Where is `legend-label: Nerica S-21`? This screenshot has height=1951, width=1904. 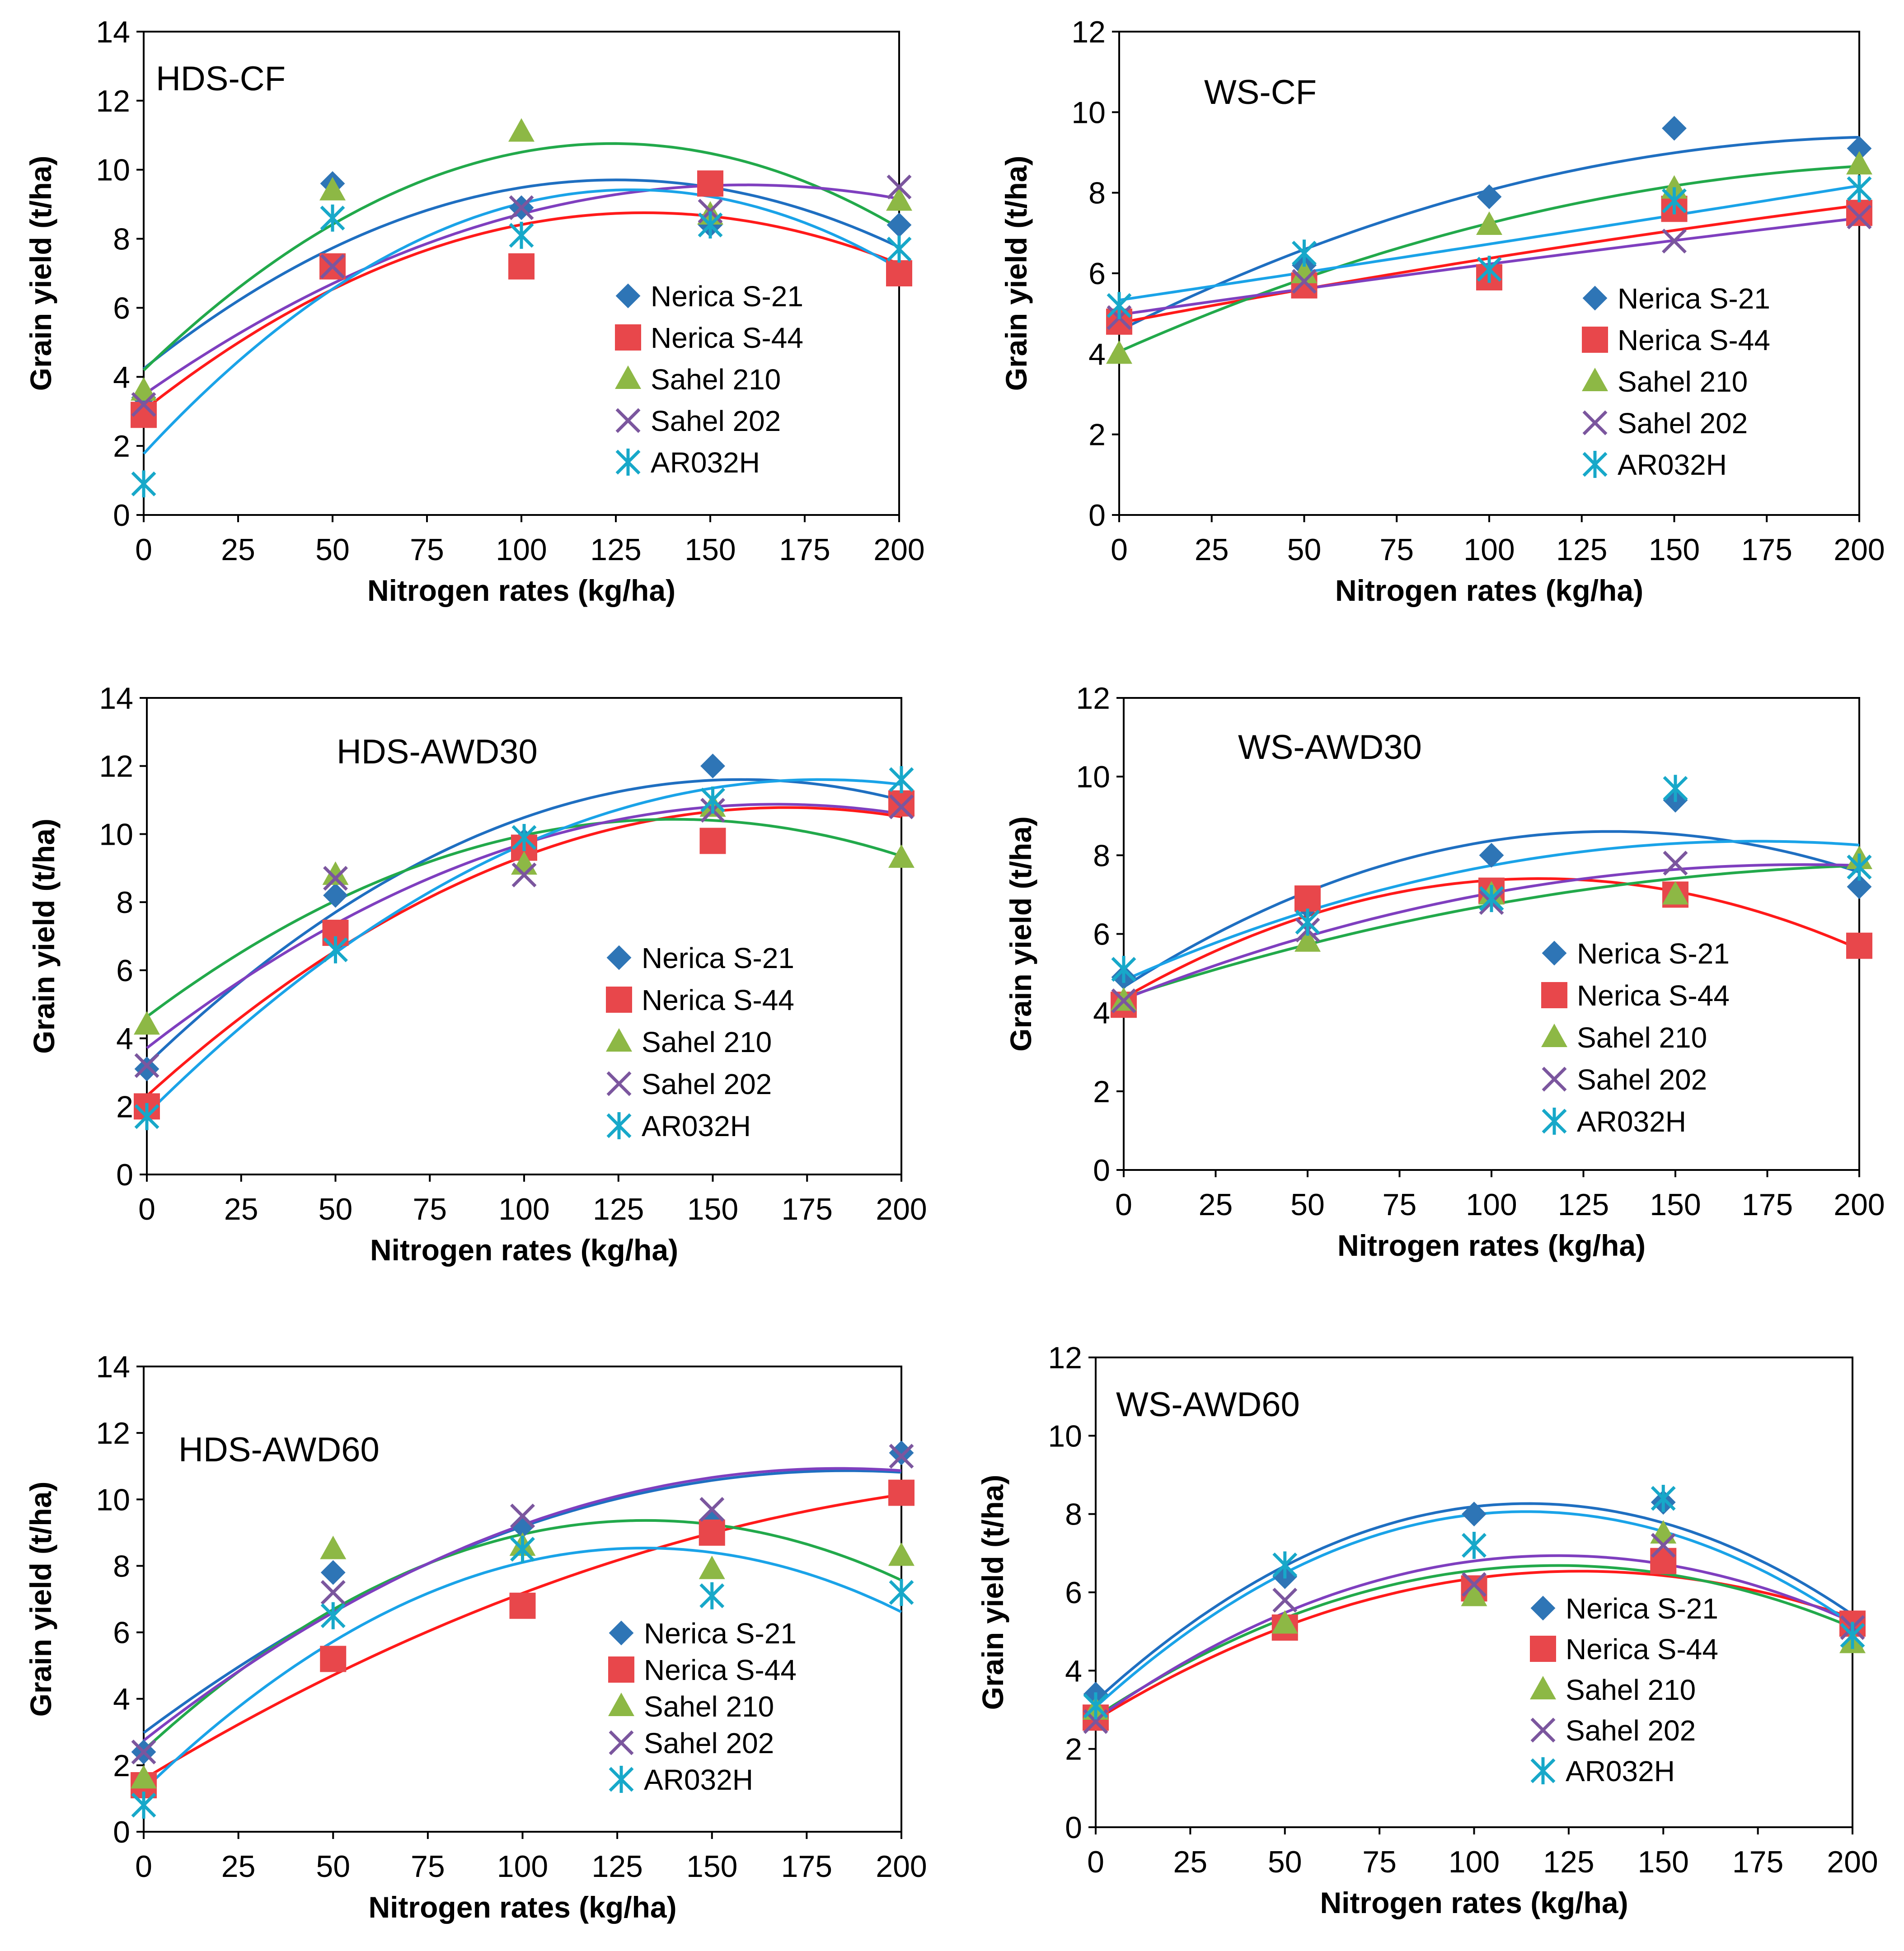 legend-label: Nerica S-21 is located at coordinates (721, 1634).